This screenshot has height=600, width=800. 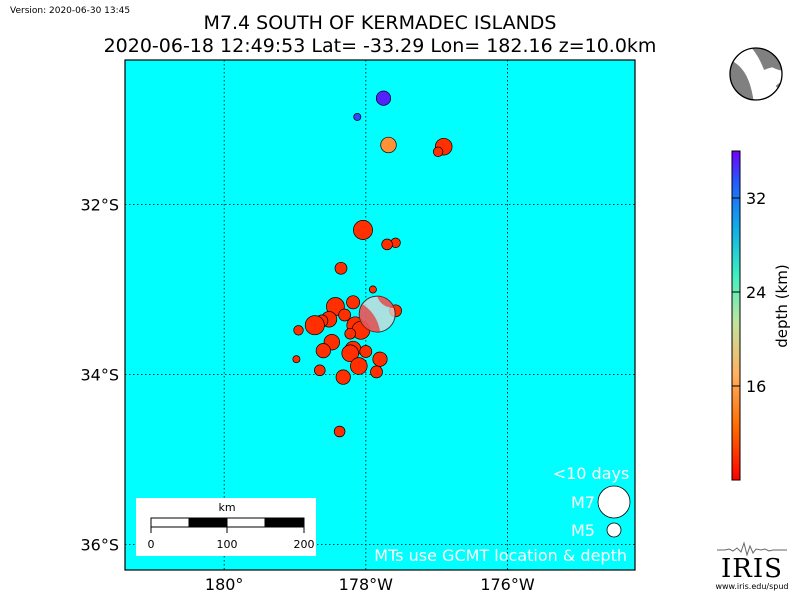 What do you see at coordinates (756, 198) in the screenshot?
I see `colorbar-tick-label: 32` at bounding box center [756, 198].